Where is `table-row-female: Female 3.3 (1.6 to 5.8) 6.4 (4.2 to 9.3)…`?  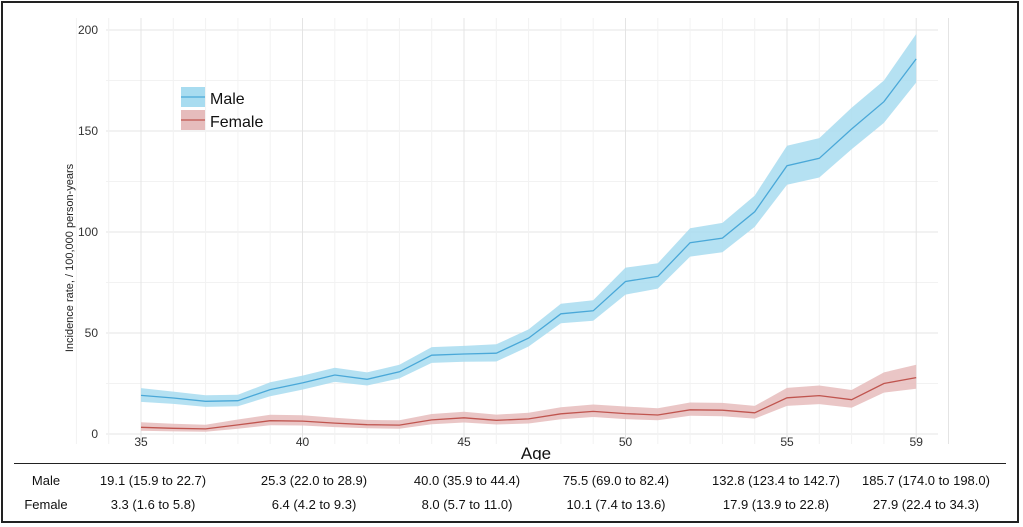
table-row-female: Female 3.3 (1.6 to 5.8) 6.4 (4.2 to 9.3)… is located at coordinates (511, 508).